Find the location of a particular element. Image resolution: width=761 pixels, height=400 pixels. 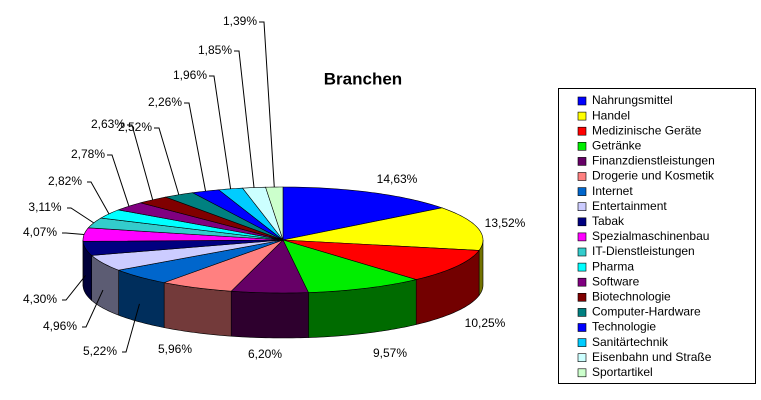

legend-label: Medizinische Geräte is located at coordinates (647, 130).